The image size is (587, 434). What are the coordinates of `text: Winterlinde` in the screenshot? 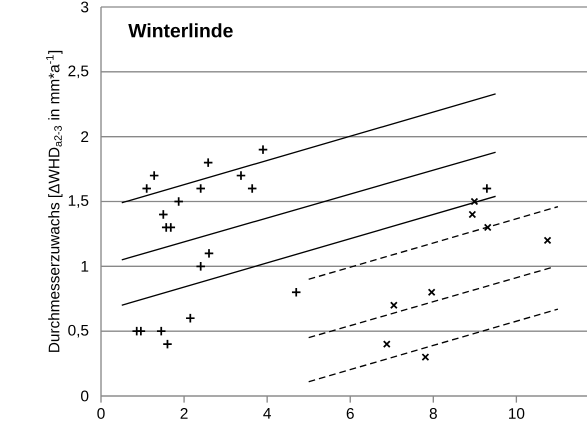 It's located at (180, 30).